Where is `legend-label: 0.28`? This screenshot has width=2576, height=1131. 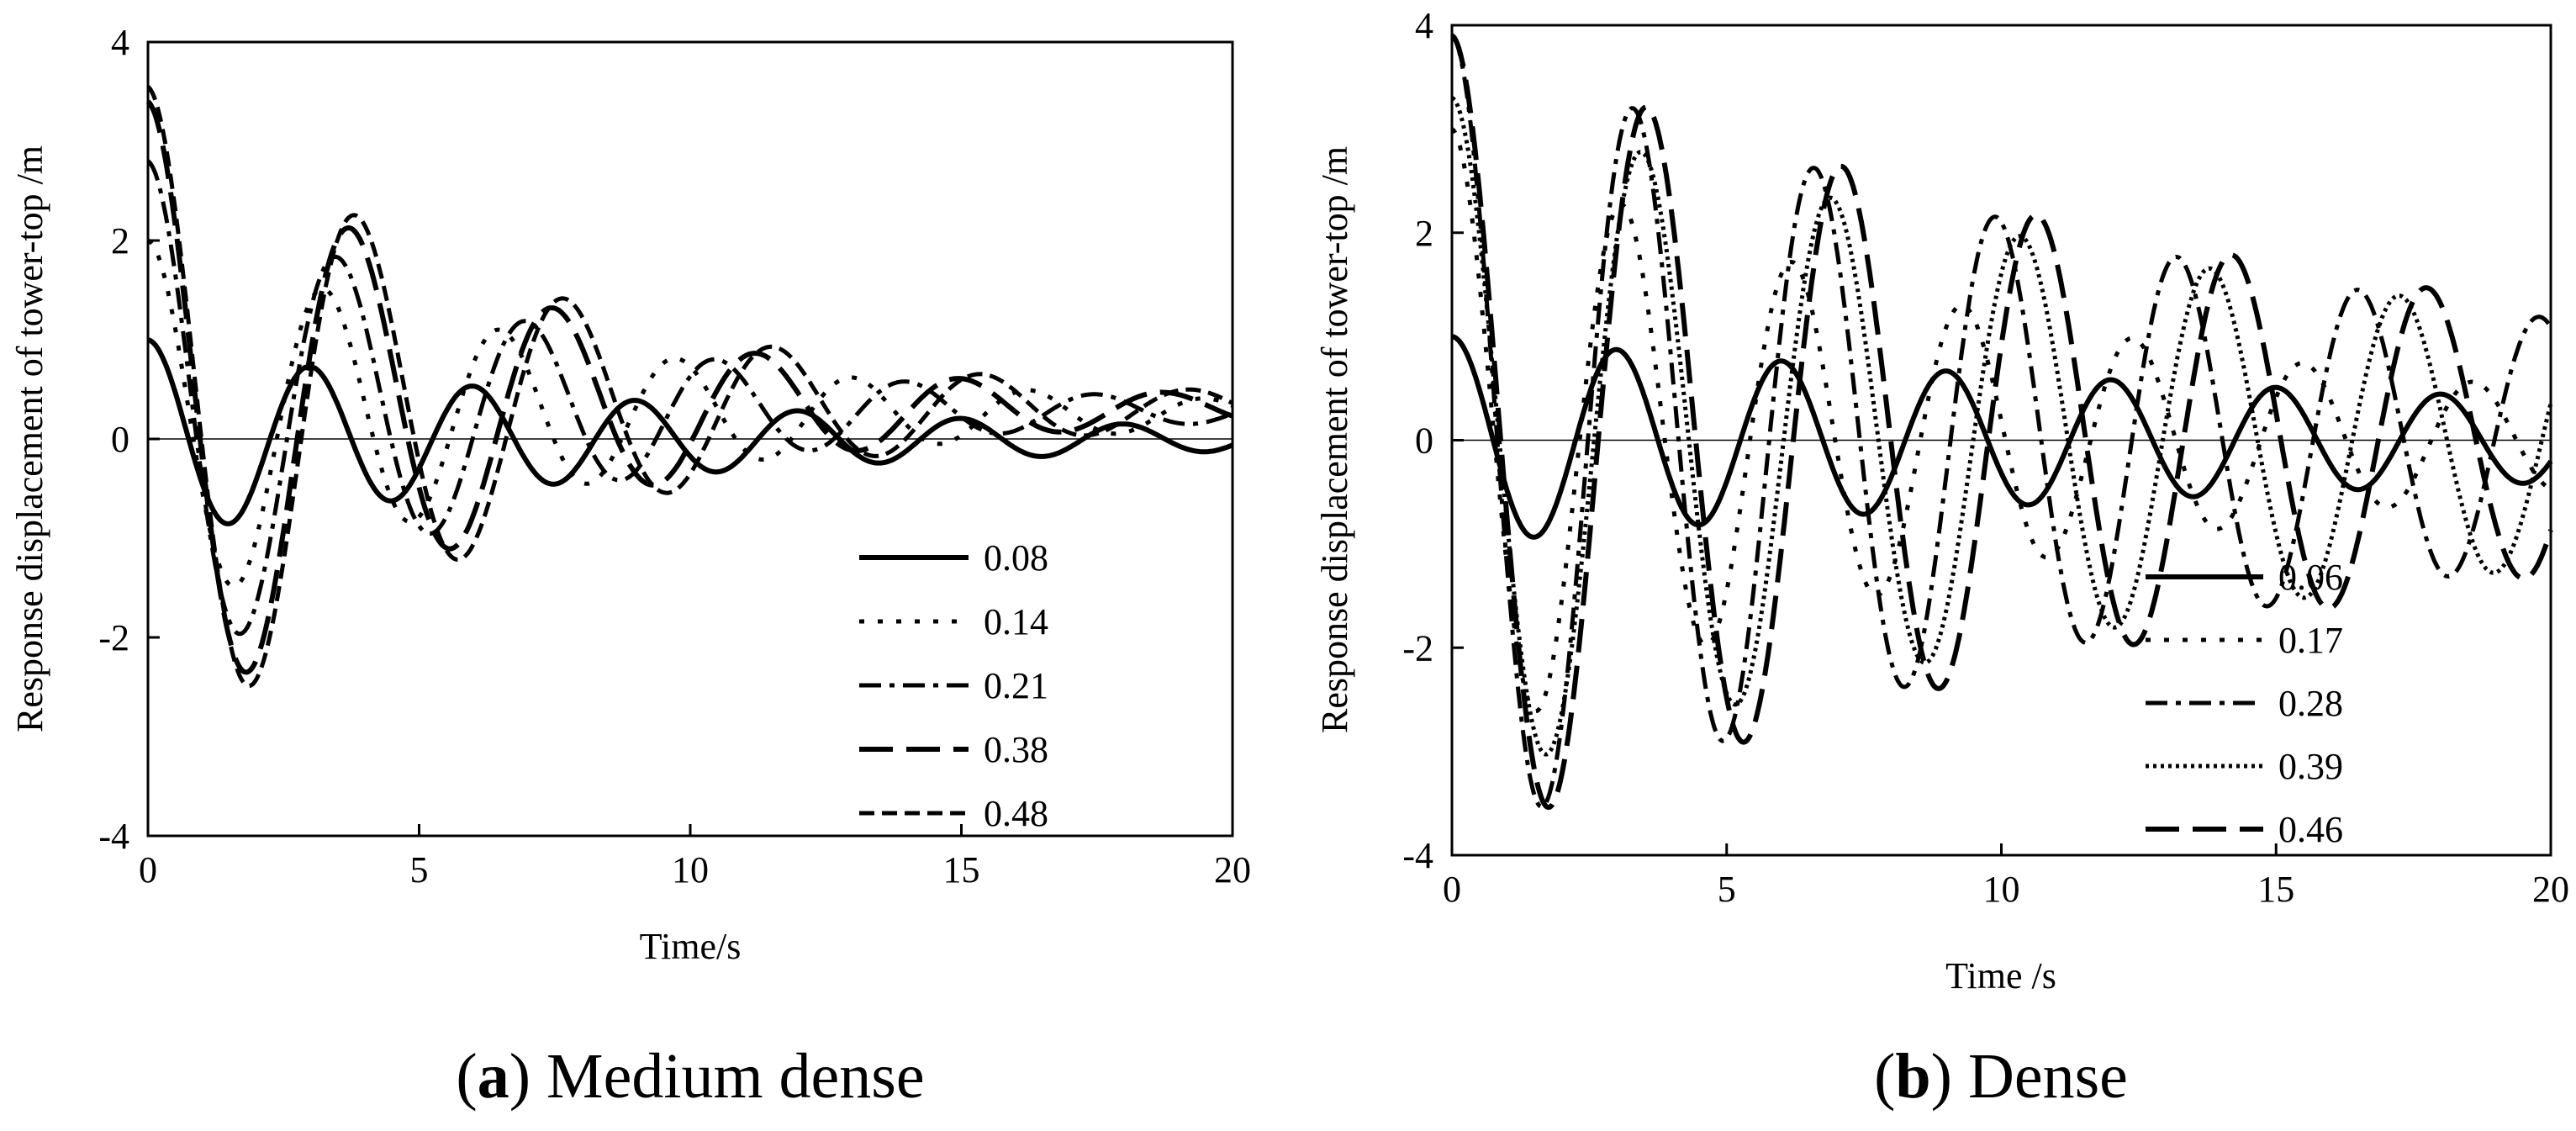
legend-label: 0.28 is located at coordinates (2310, 703).